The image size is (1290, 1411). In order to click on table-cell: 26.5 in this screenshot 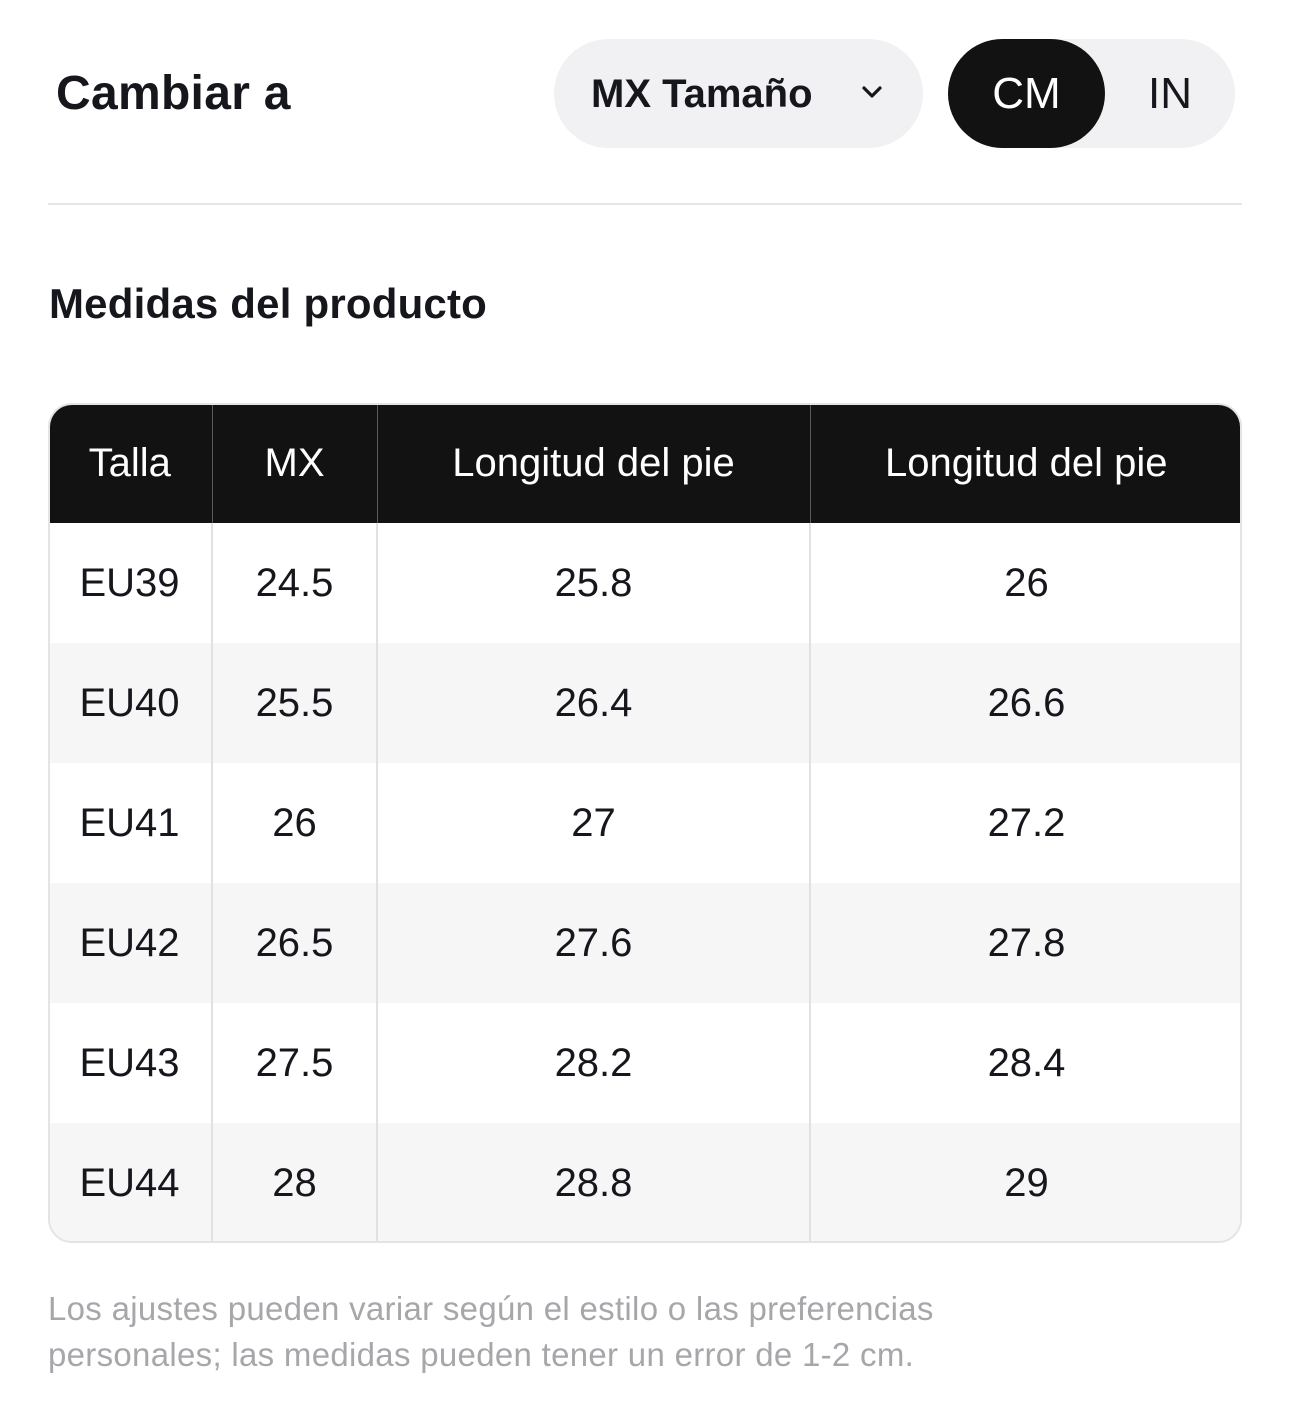, I will do `click(295, 943)`.